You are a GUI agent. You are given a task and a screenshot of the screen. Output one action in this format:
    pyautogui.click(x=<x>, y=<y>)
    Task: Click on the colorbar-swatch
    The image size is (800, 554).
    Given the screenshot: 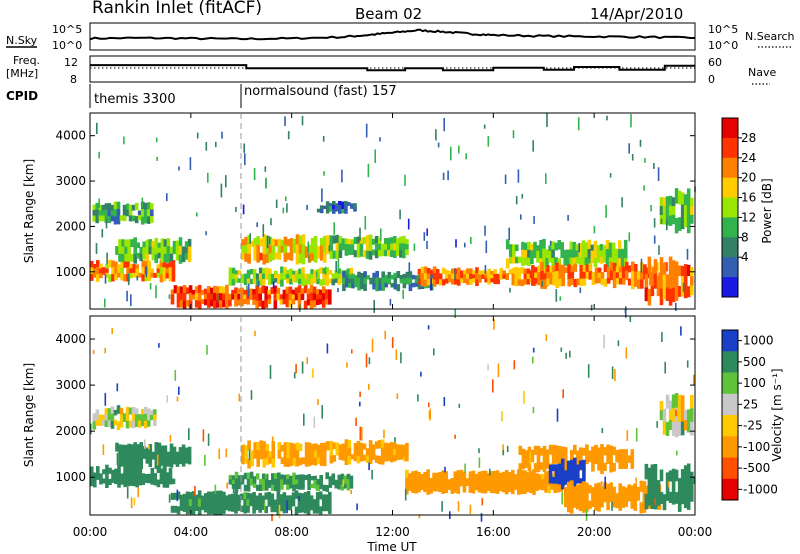 What is the action you would take?
    pyautogui.click(x=730, y=168)
    